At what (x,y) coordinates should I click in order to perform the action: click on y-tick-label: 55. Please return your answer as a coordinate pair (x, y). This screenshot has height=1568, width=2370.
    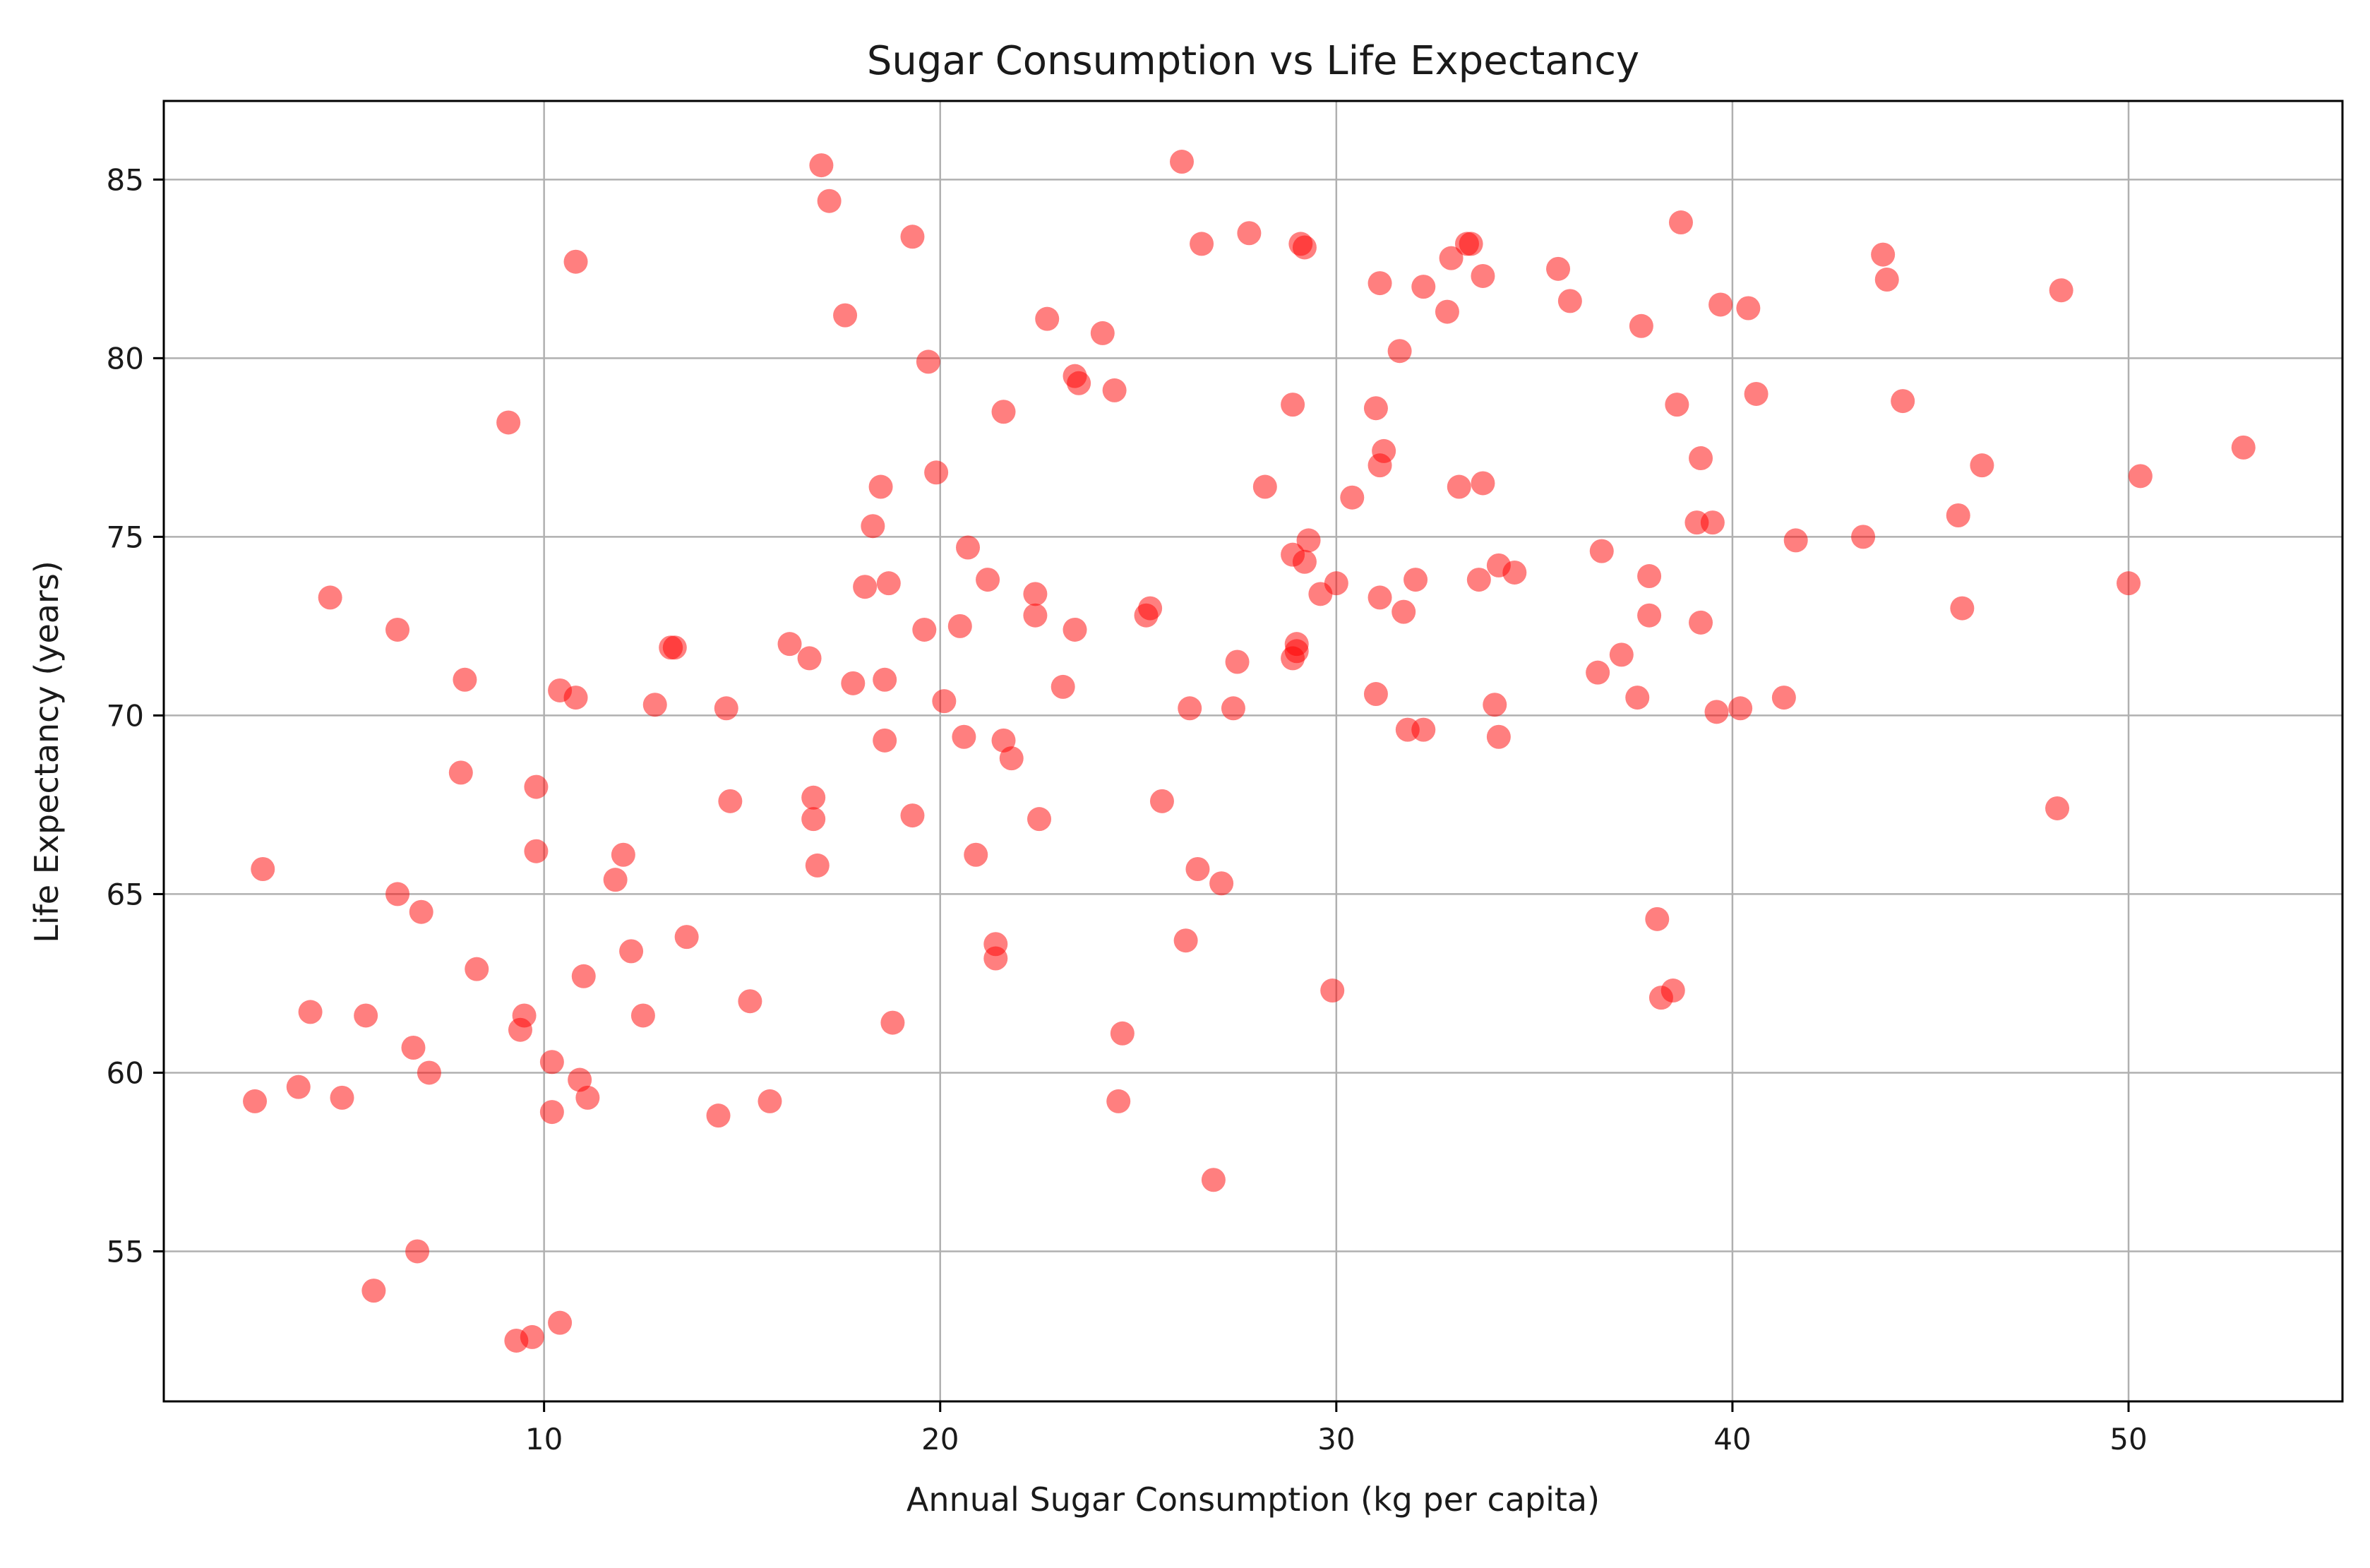
    Looking at the image, I should click on (125, 1251).